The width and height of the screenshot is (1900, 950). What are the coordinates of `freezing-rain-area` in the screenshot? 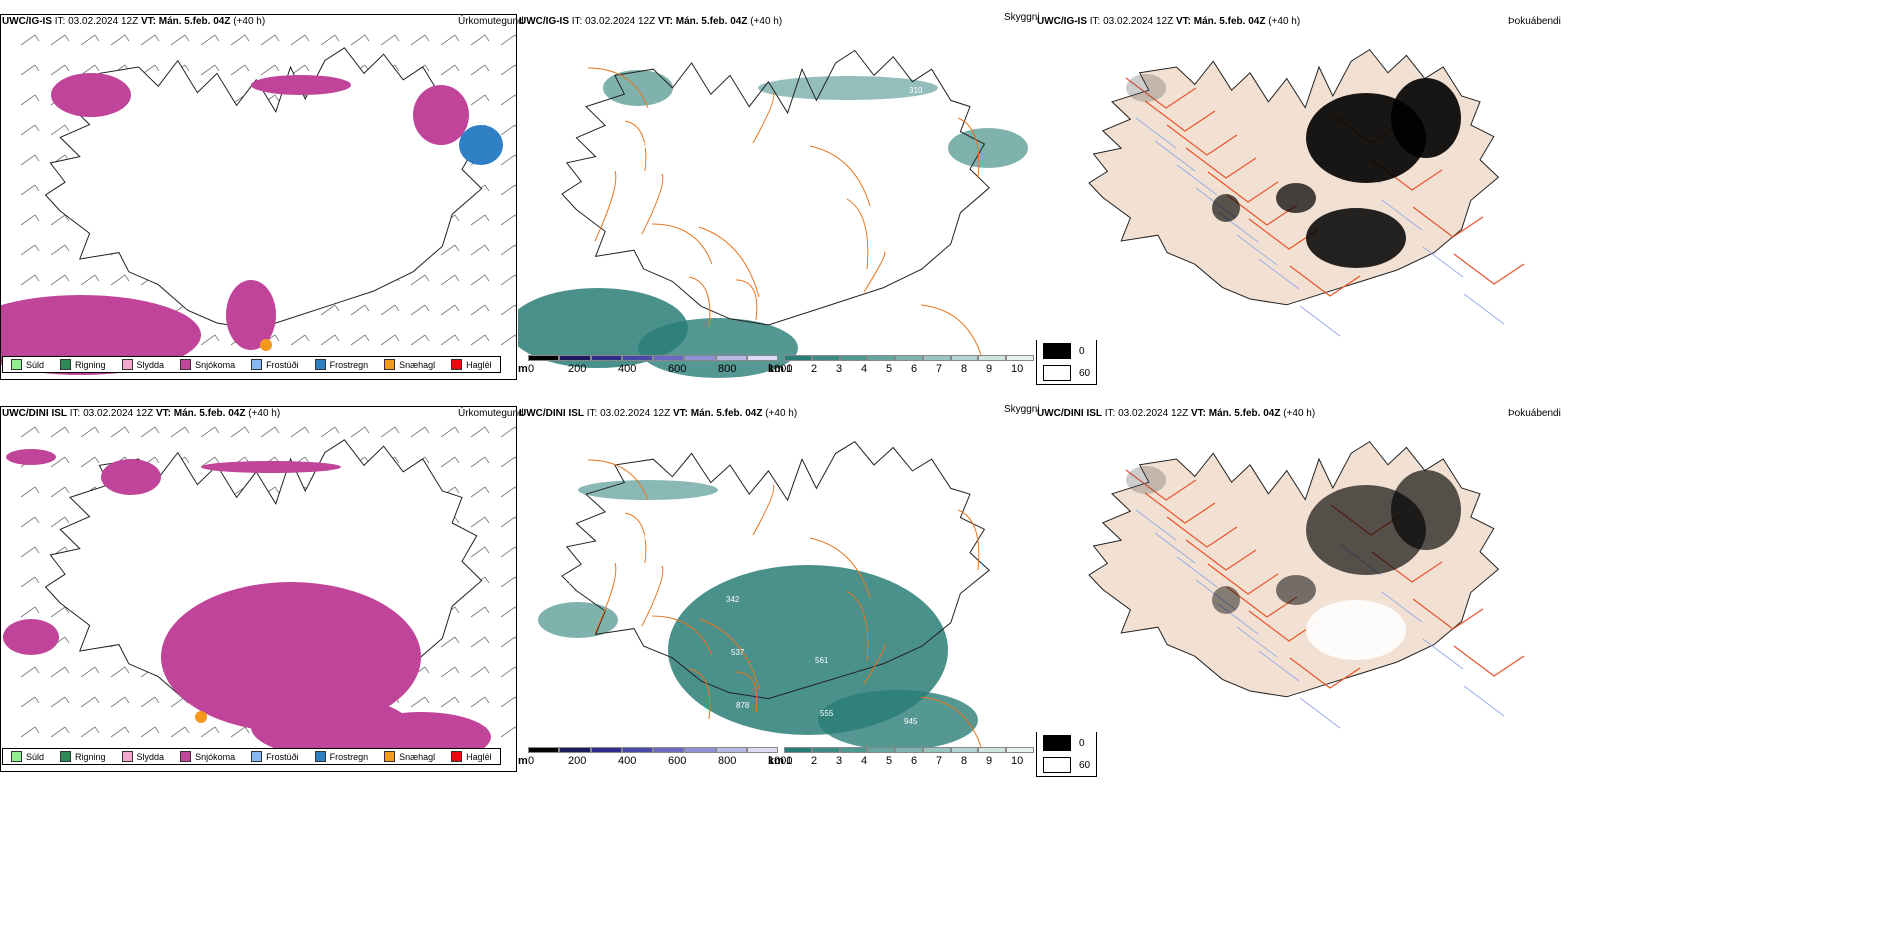 It's located at (481, 145).